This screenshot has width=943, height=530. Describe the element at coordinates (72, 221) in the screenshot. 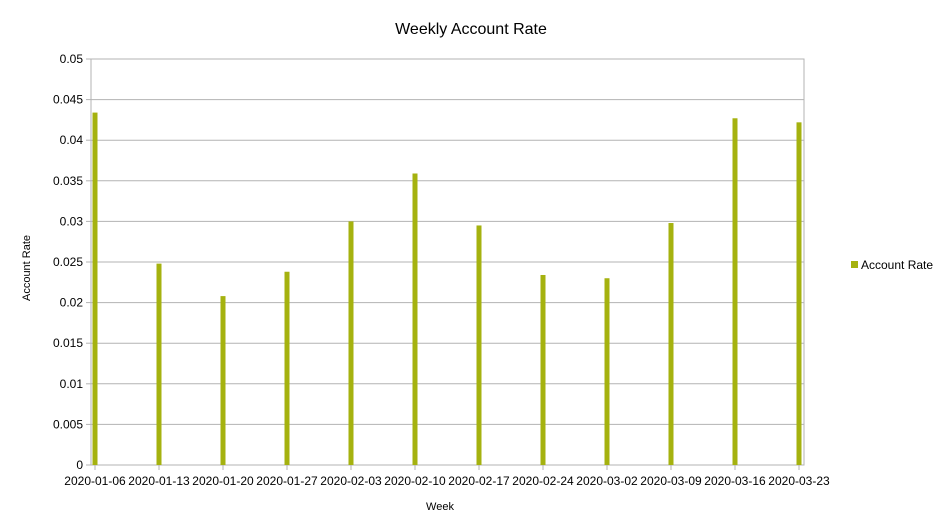

I see `y-tick-label: 0.03` at that location.